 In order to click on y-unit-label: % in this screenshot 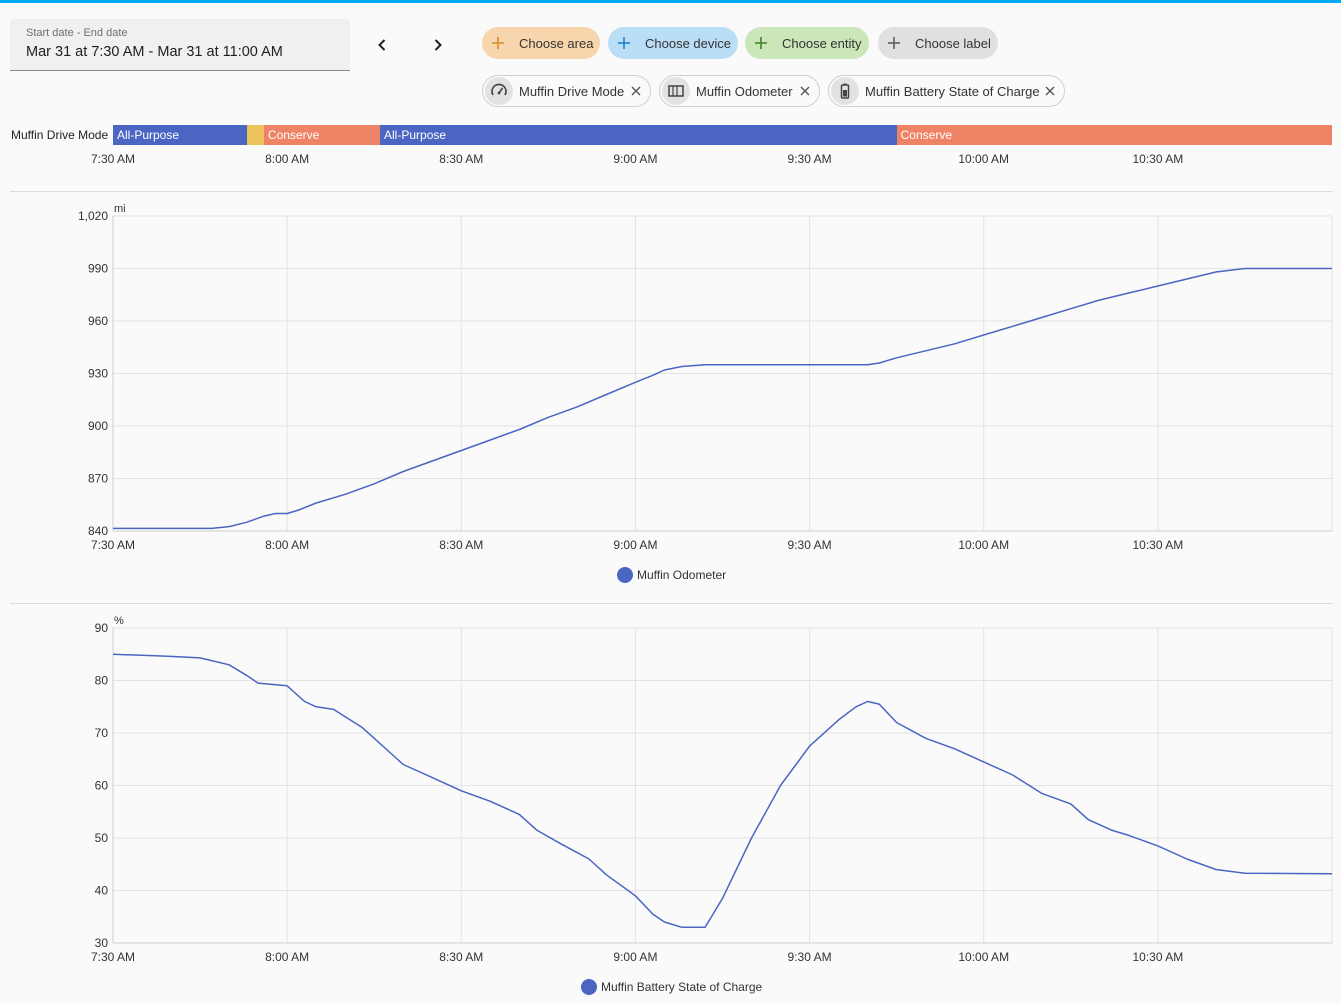, I will do `click(119, 621)`.